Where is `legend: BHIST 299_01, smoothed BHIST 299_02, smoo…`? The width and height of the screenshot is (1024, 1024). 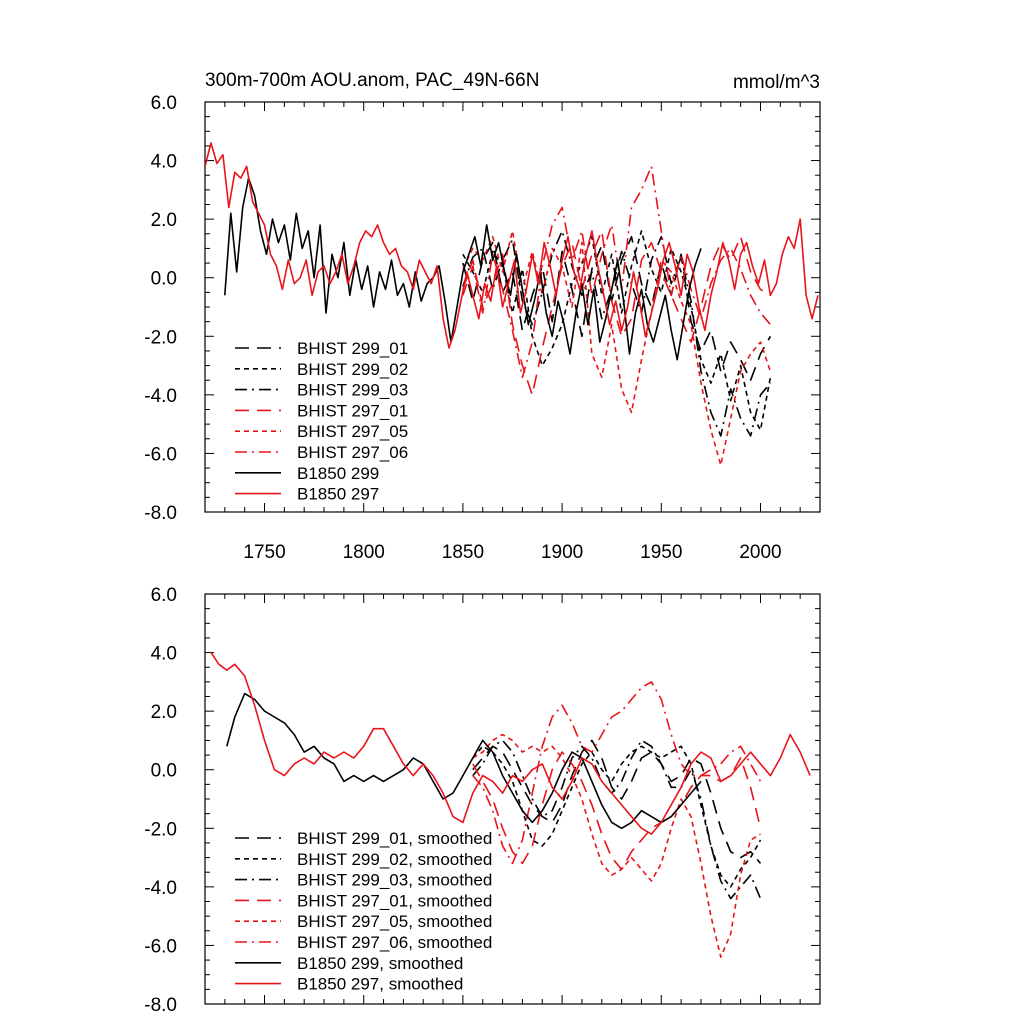
legend: BHIST 299_01, smoothed BHIST 299_02, smoo… is located at coordinates (363, 911).